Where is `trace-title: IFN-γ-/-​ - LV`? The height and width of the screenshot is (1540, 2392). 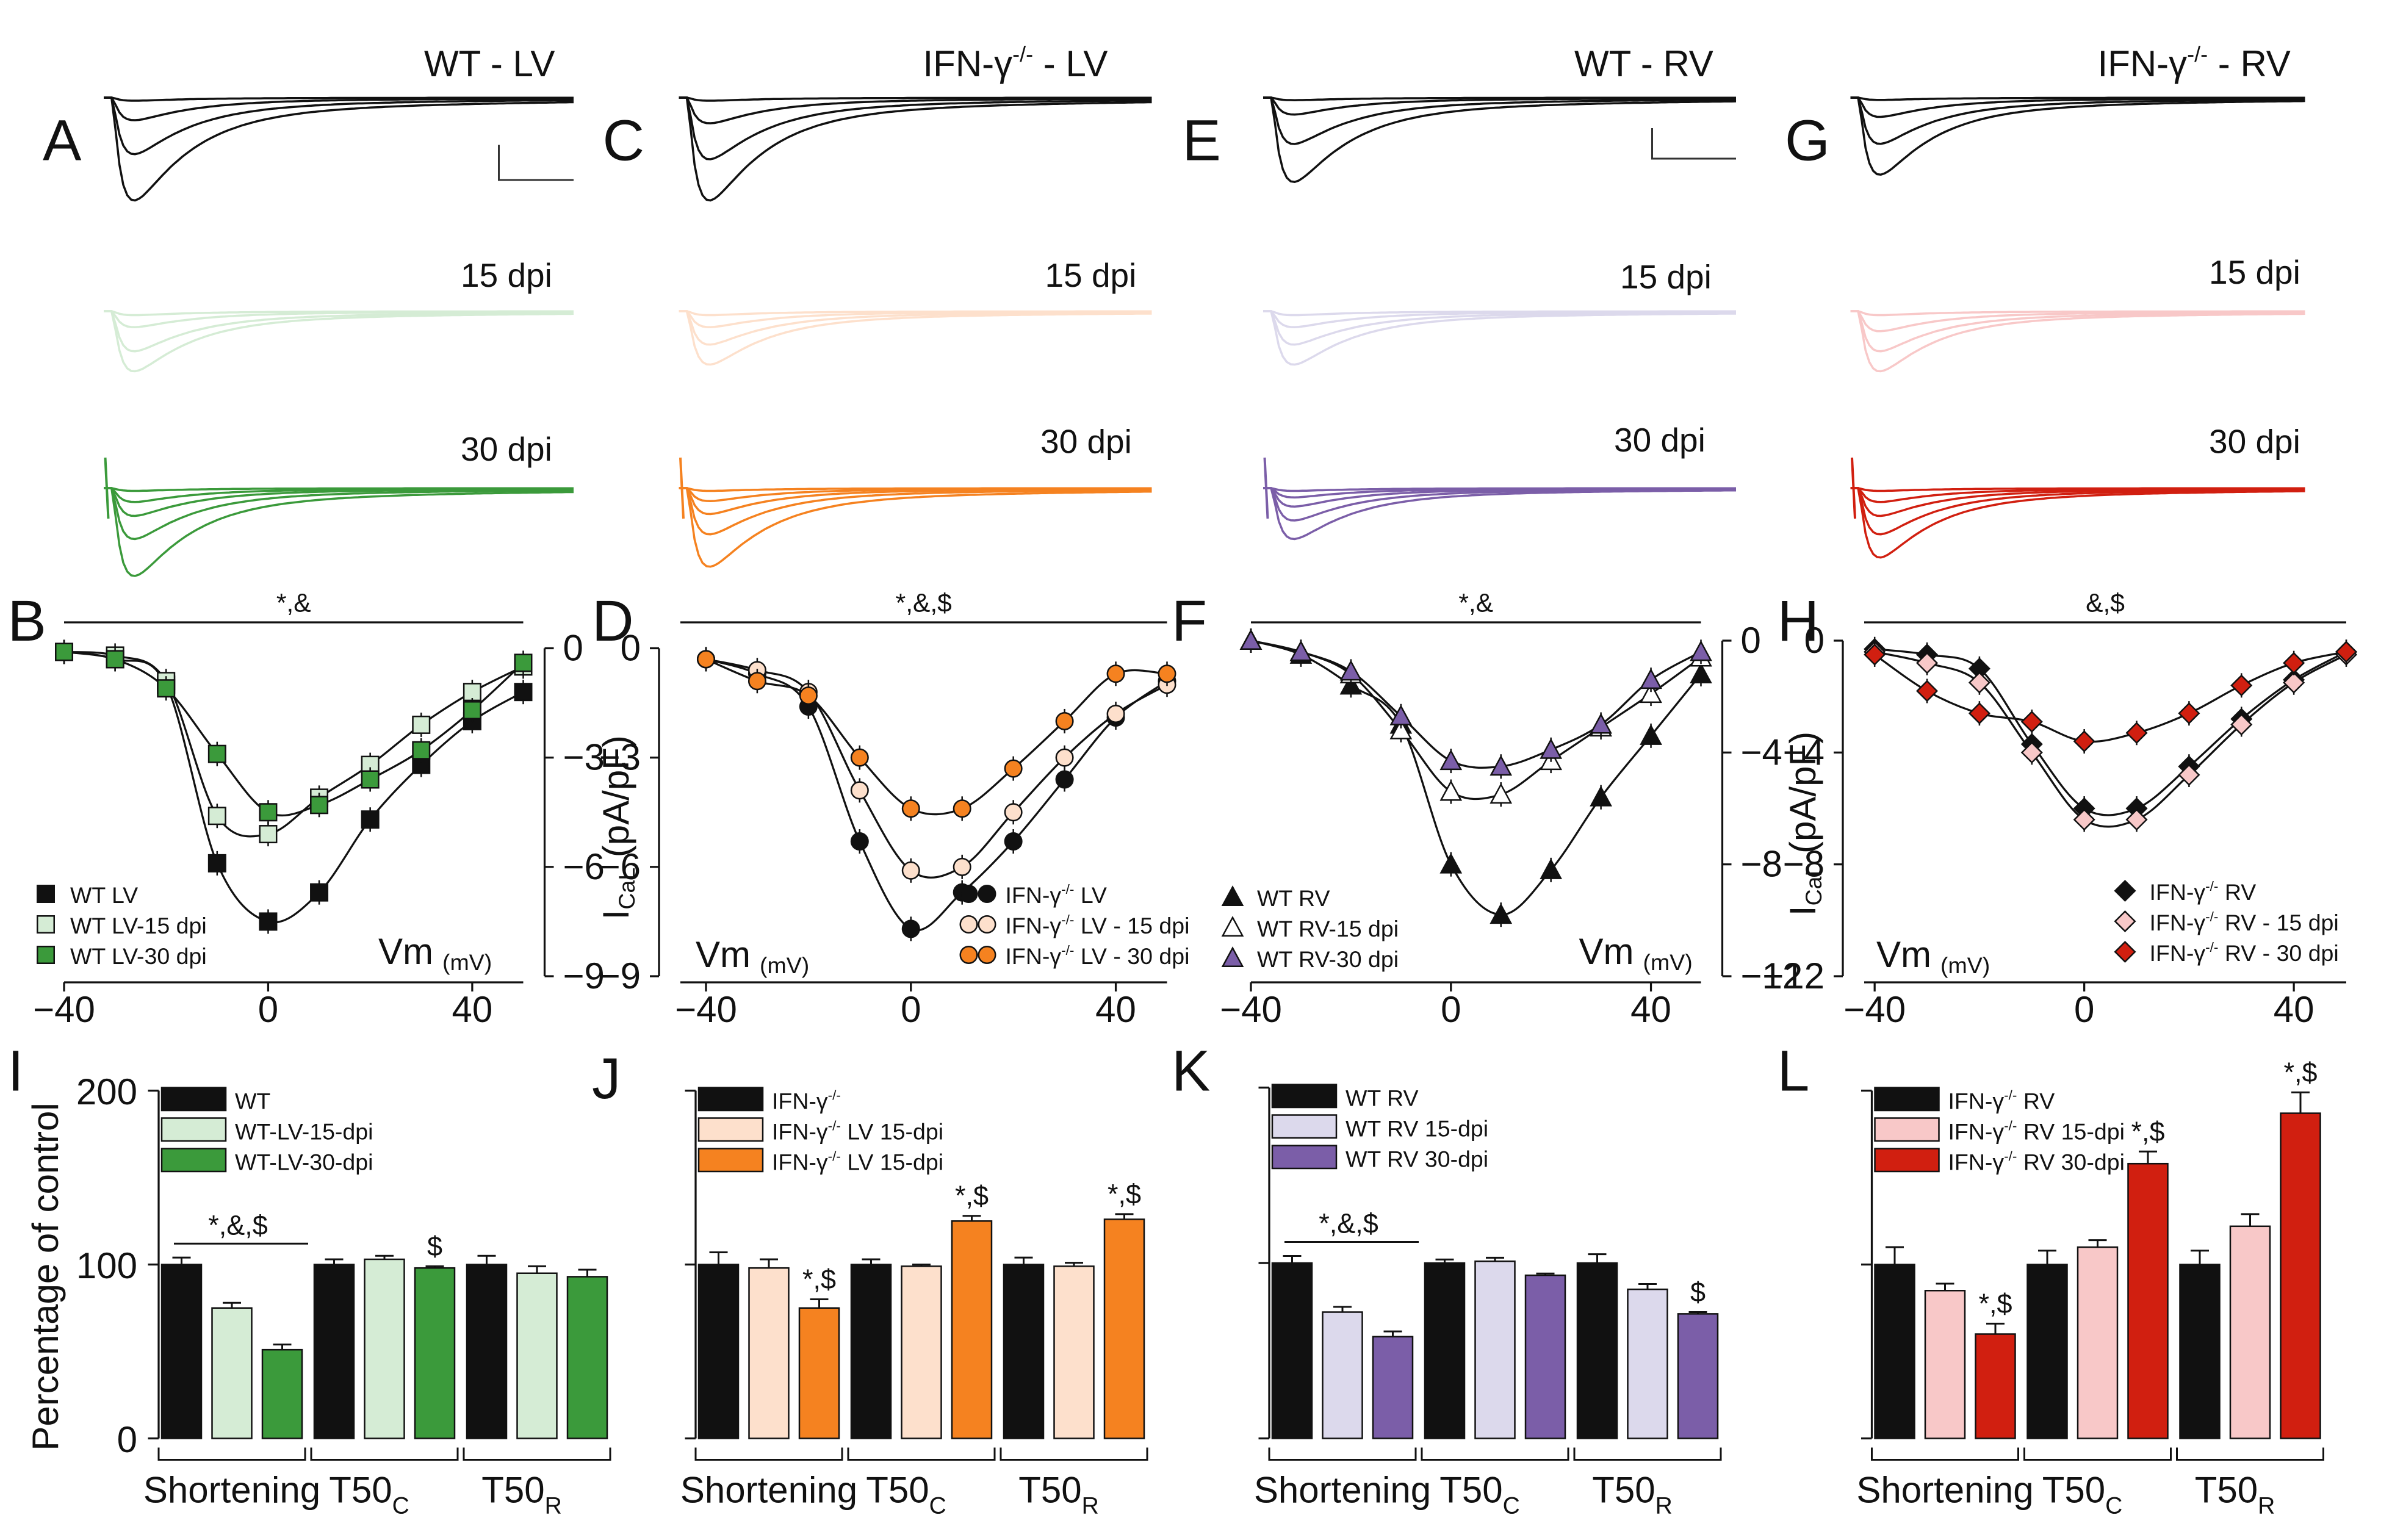
trace-title: IFN-γ-/-​ - LV is located at coordinates (1015, 62).